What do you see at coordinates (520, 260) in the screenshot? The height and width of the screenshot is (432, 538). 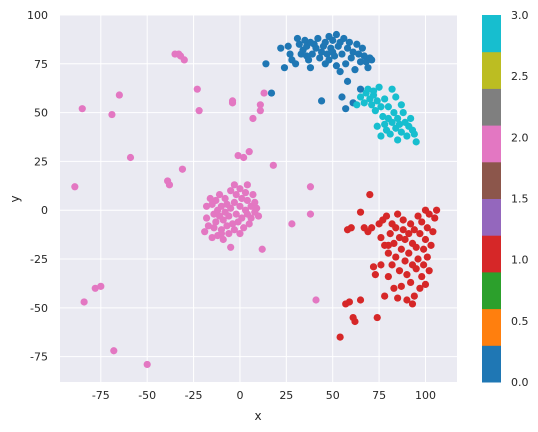 I see `colorbar-tick-label: 1.0` at bounding box center [520, 260].